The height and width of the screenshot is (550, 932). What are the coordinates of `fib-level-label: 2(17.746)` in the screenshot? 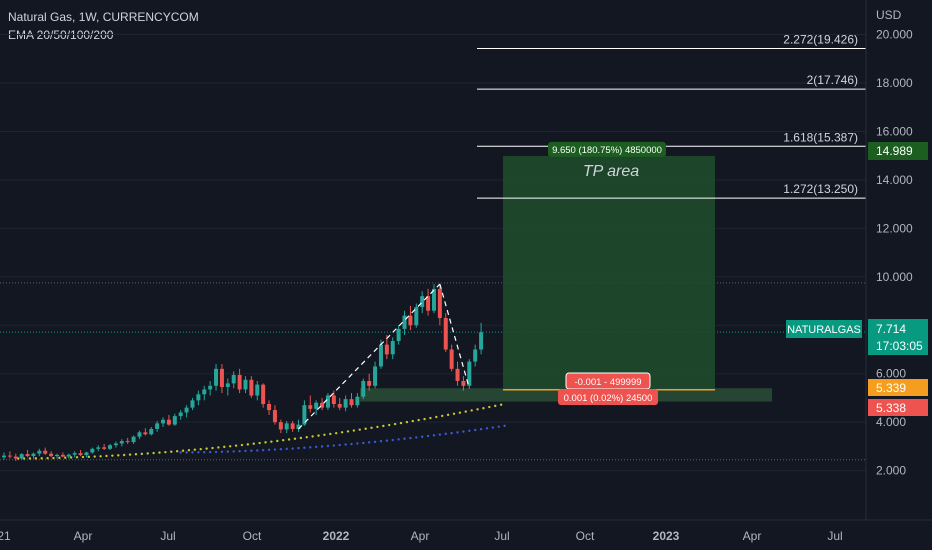 It's located at (832, 80).